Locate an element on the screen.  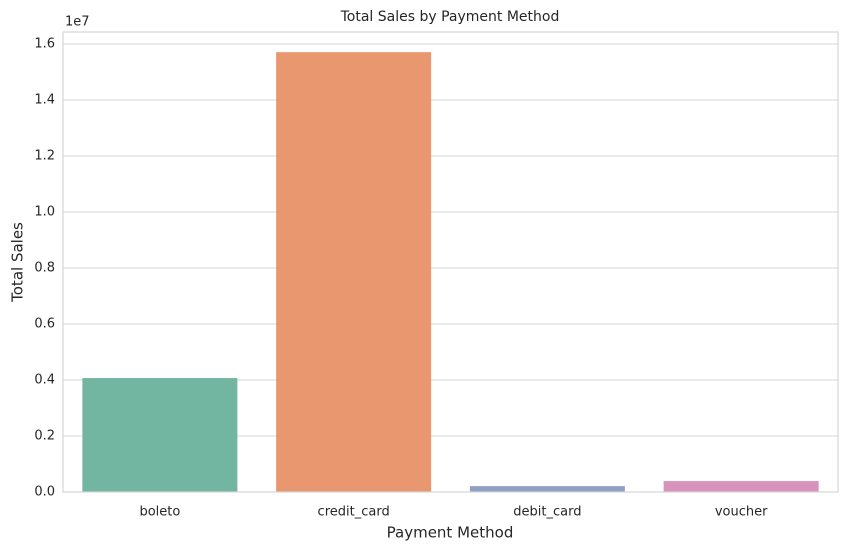
y-axis-title: Total Sales is located at coordinates (18, 262).